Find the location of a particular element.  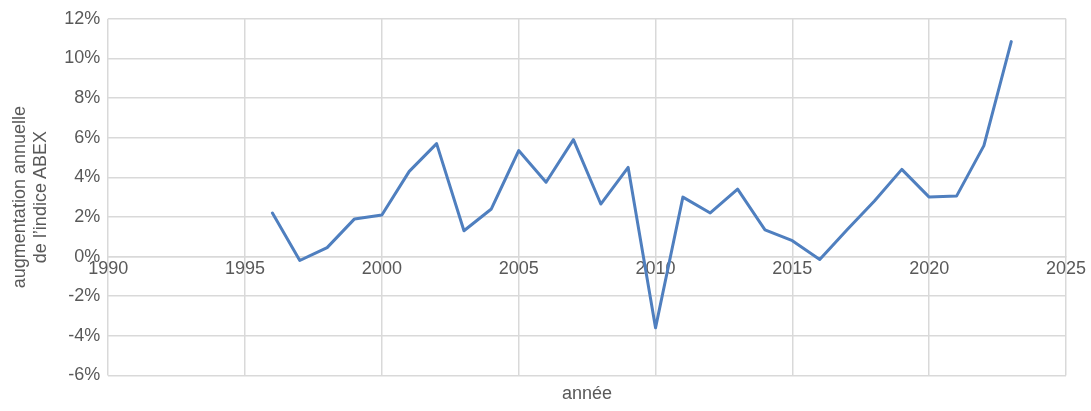

x-tick-label: 1995 is located at coordinates (245, 268).